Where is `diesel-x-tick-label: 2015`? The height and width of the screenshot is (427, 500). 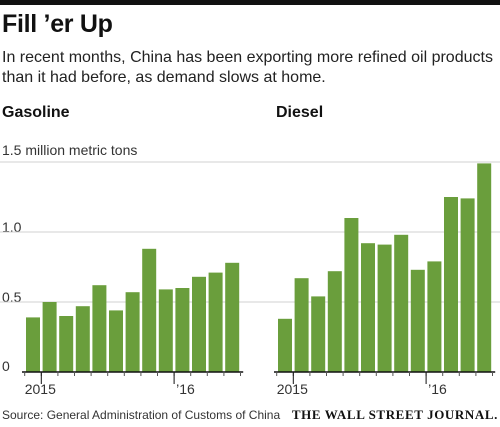
diesel-x-tick-label: 2015 is located at coordinates (292, 389).